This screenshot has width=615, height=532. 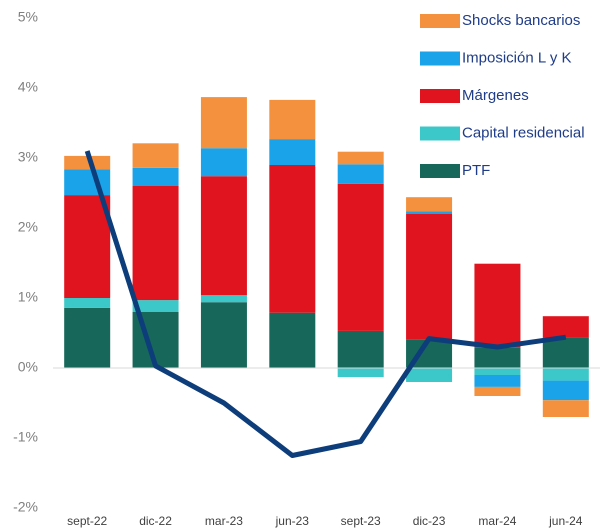 I want to click on legend-label: PTF, so click(x=476, y=170).